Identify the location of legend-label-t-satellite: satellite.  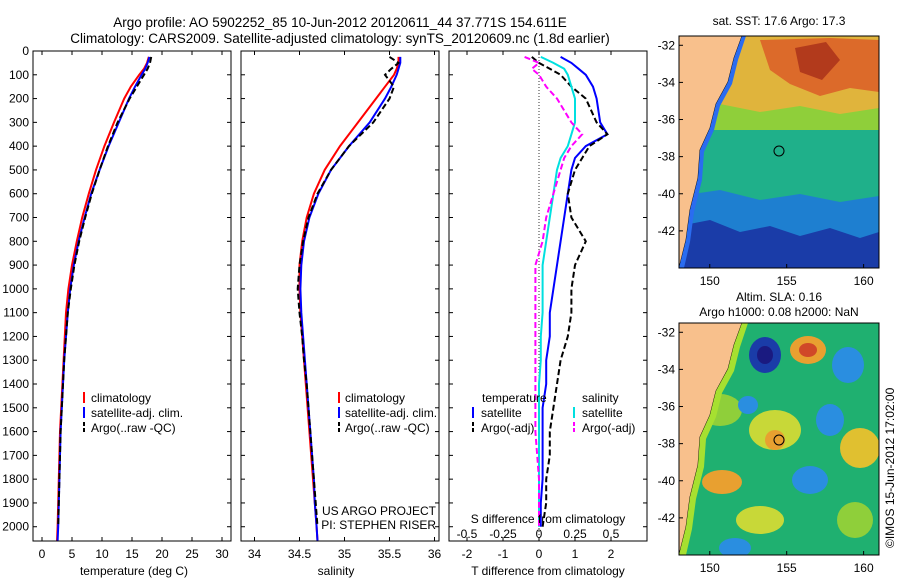
(501, 413).